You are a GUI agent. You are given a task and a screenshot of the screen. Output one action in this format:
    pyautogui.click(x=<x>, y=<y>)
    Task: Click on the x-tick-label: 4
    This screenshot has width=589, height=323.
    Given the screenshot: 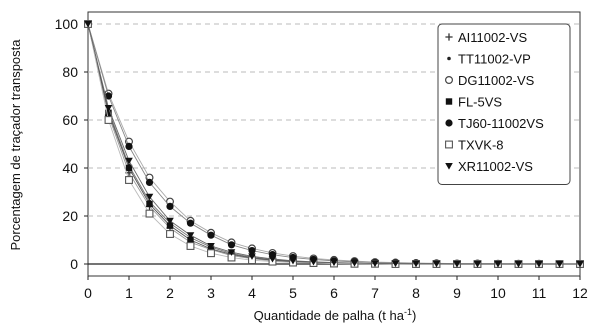 What is the action you would take?
    pyautogui.click(x=252, y=293)
    